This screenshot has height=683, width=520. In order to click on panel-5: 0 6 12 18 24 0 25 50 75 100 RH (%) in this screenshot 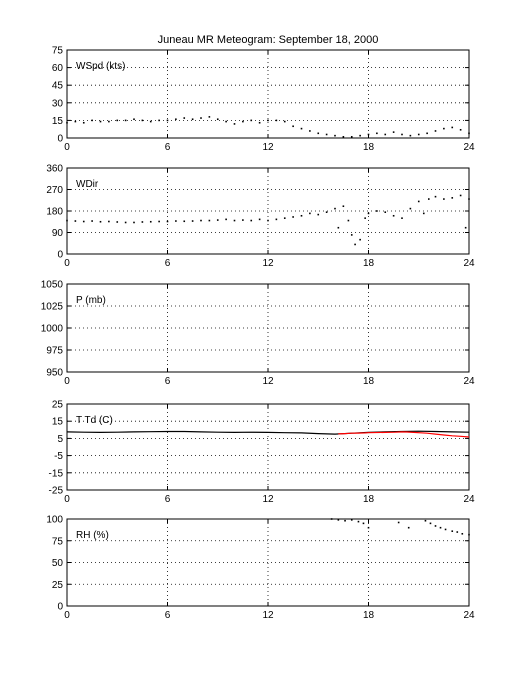, I will do `click(260, 568)`.